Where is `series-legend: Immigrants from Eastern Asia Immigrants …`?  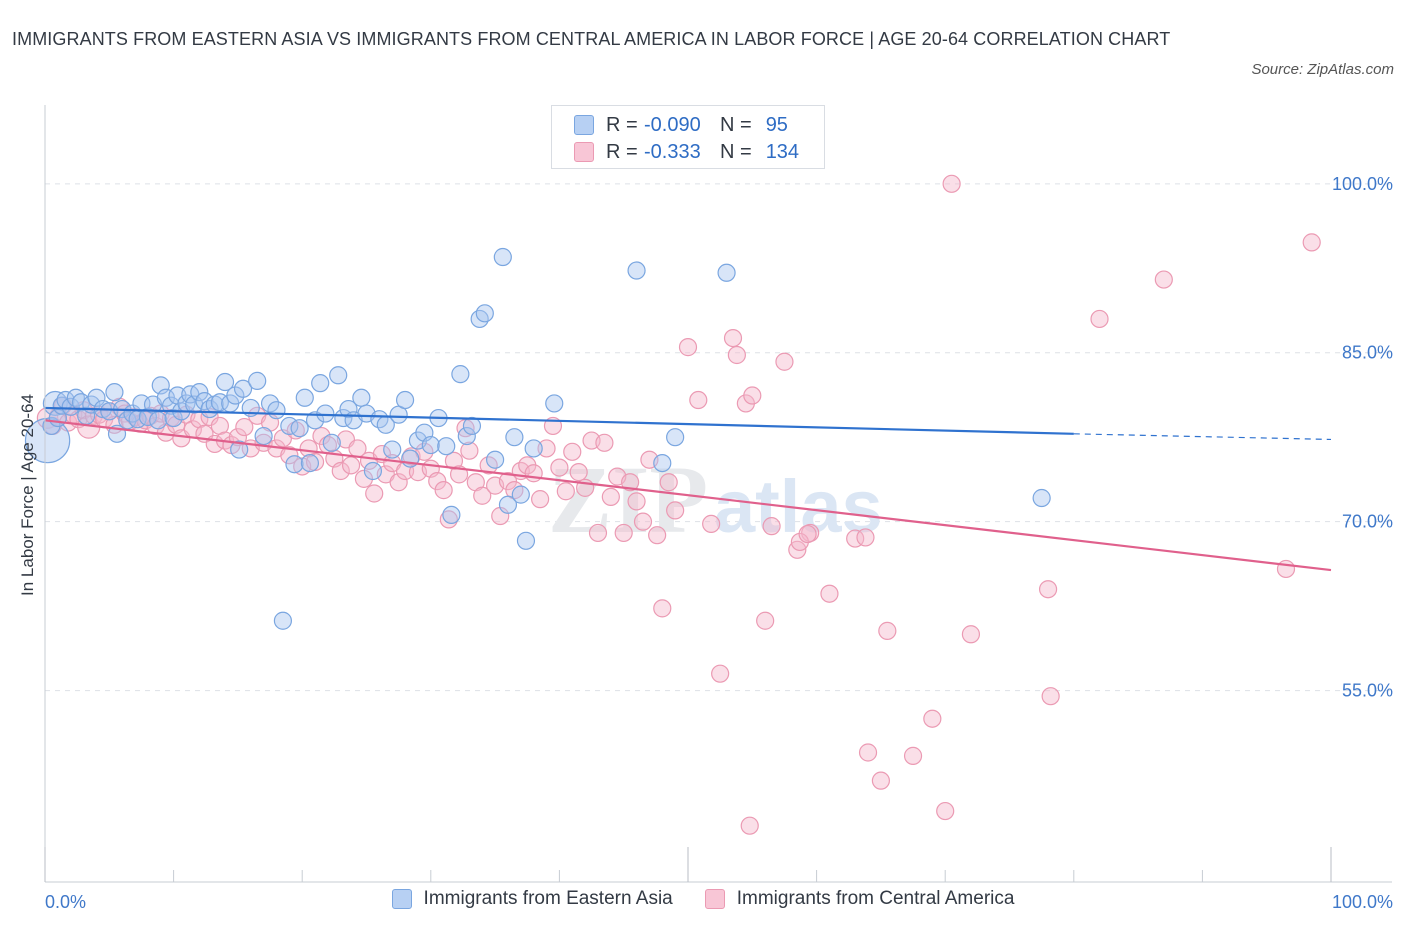
series-legend: Immigrants from Eastern Asia Immigrants … is located at coordinates (703, 899).